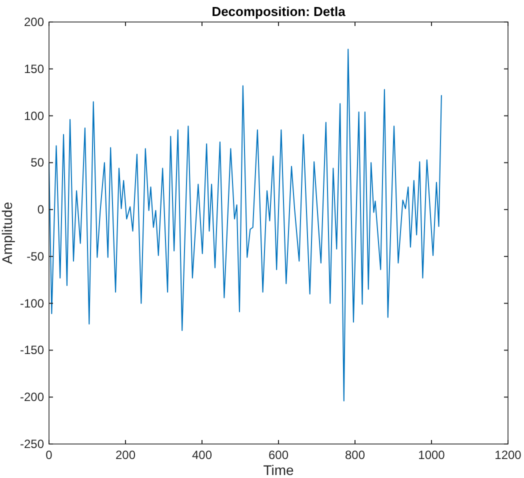  Describe the element at coordinates (125, 455) in the screenshot. I see `x-tick-label: 200` at that location.